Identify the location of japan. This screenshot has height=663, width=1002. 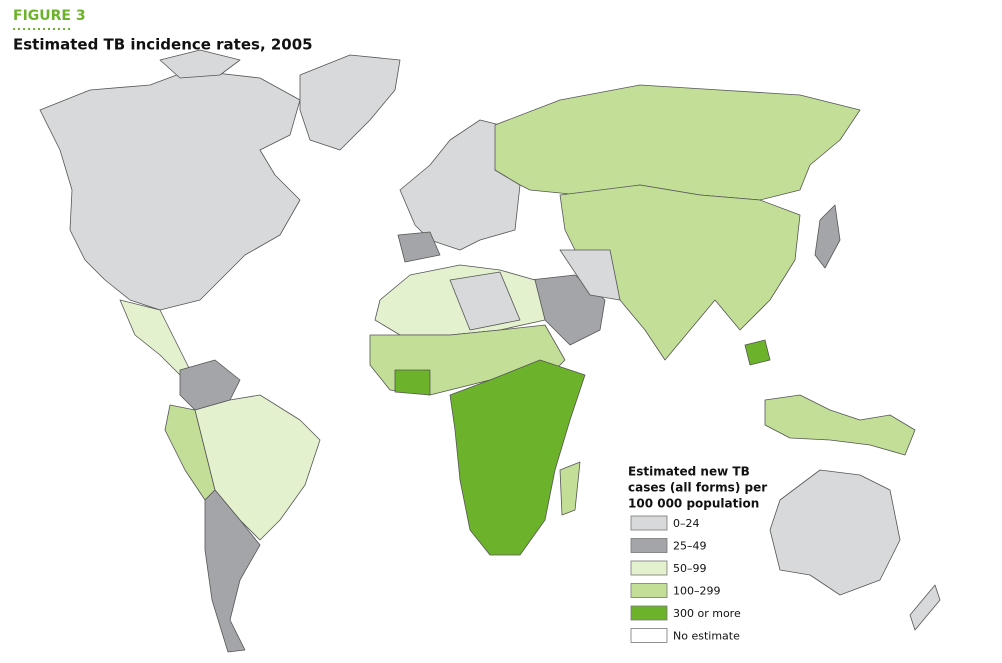
(827, 236).